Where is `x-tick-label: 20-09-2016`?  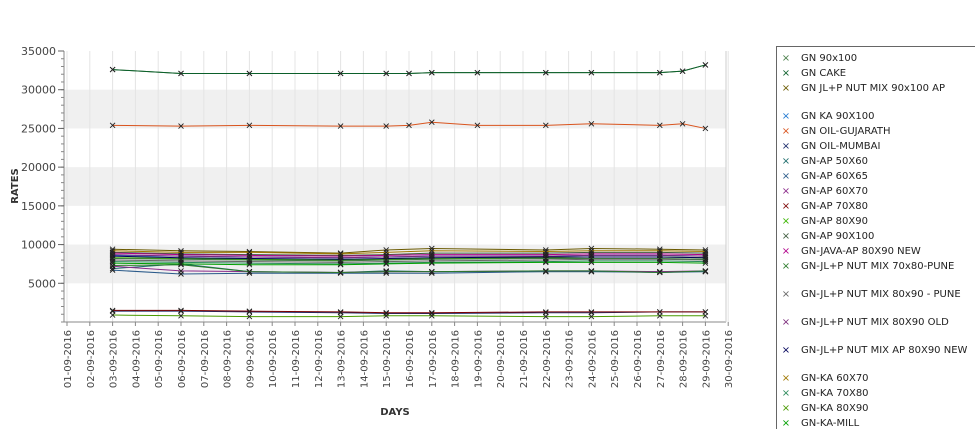 x-tick-label: 20-09-2016 is located at coordinates (501, 359).